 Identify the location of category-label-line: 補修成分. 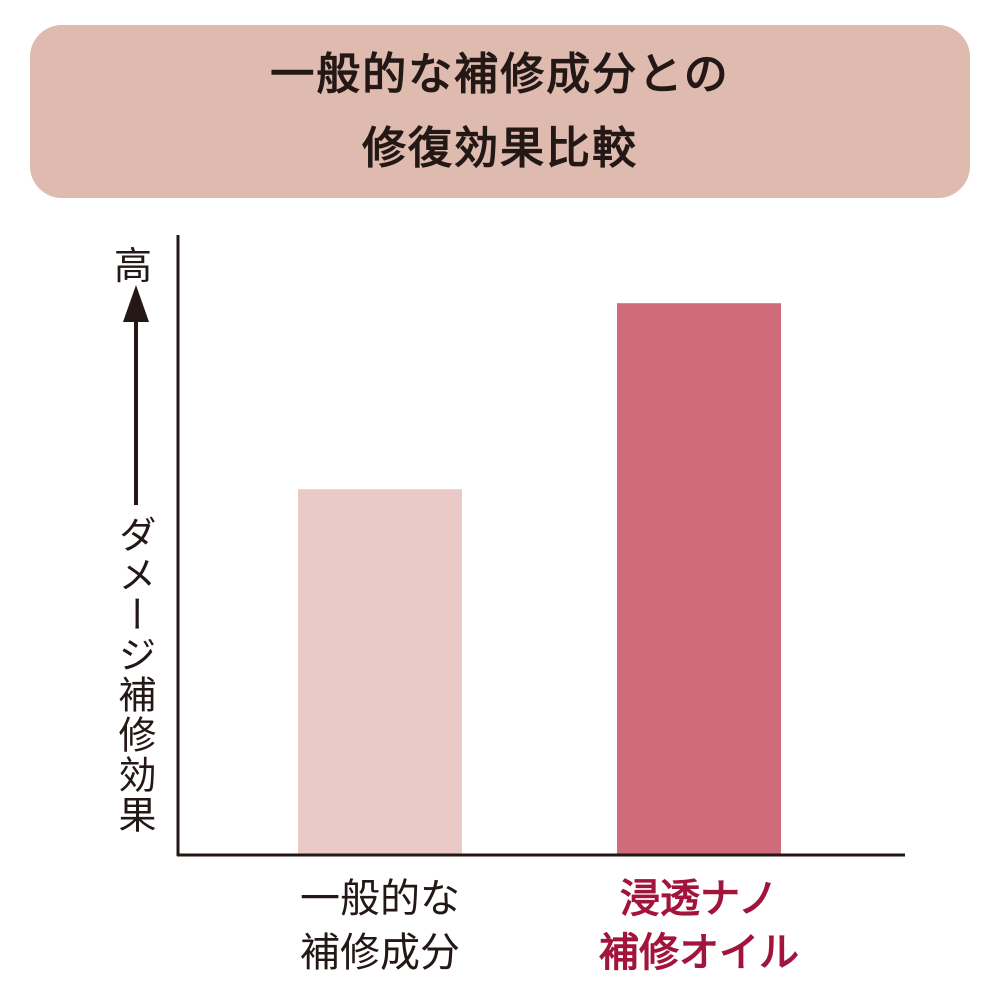
(380, 953).